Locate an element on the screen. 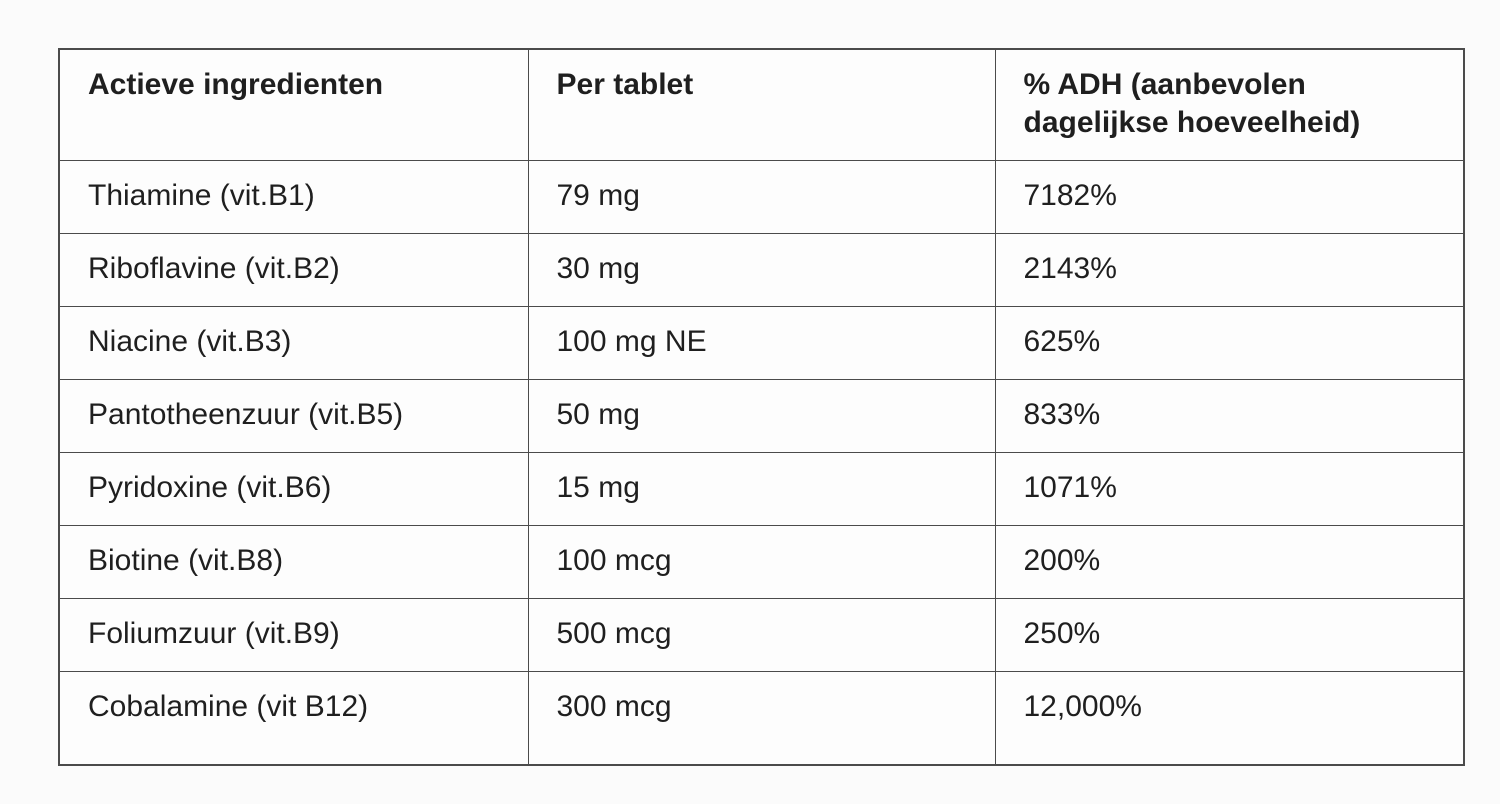 The width and height of the screenshot is (1500, 804). cell-ingredient: Riboflavine (vit.B2) is located at coordinates (293, 269).